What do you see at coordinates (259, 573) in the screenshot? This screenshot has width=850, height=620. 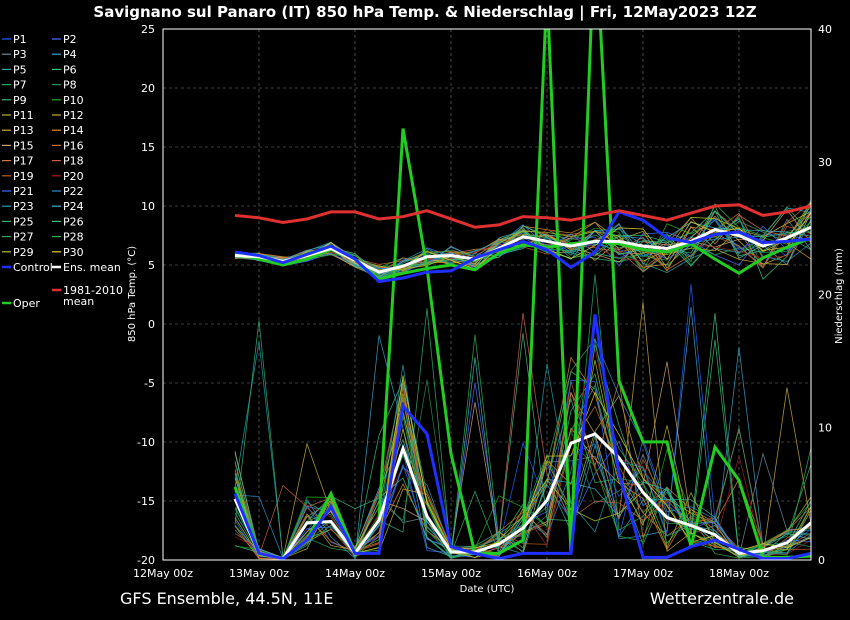 I see `x-tick-label: 13May 00z` at bounding box center [259, 573].